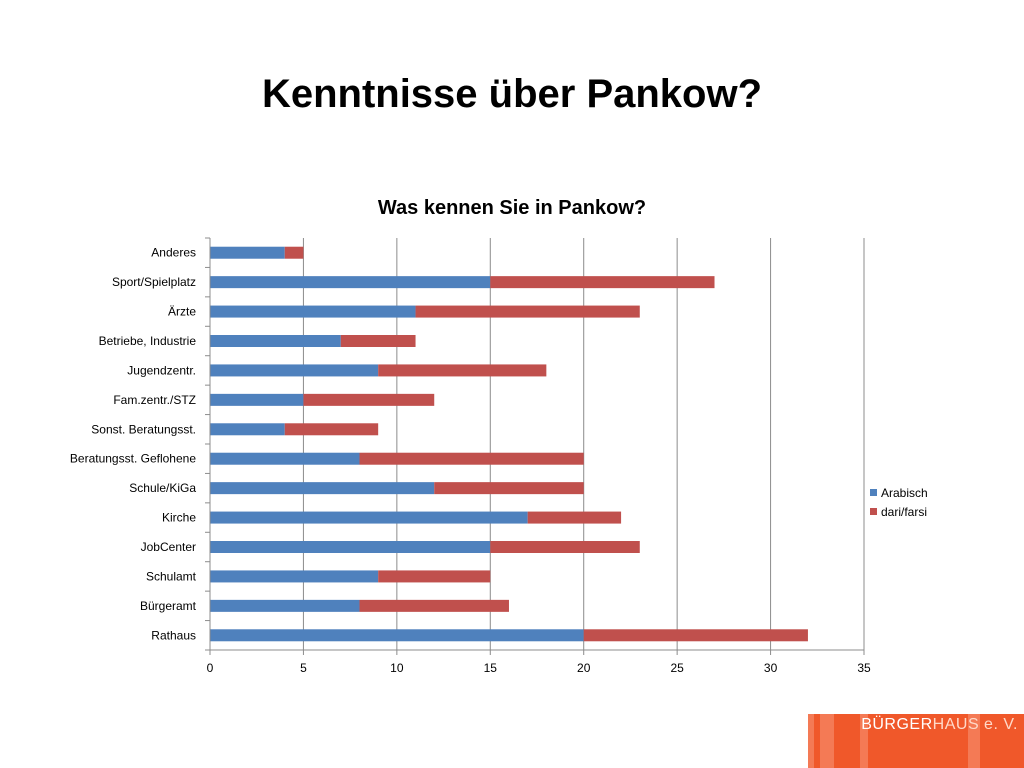 The image size is (1024, 768). What do you see at coordinates (899, 502) in the screenshot?
I see `legend: Arabisch dari/farsi` at bounding box center [899, 502].